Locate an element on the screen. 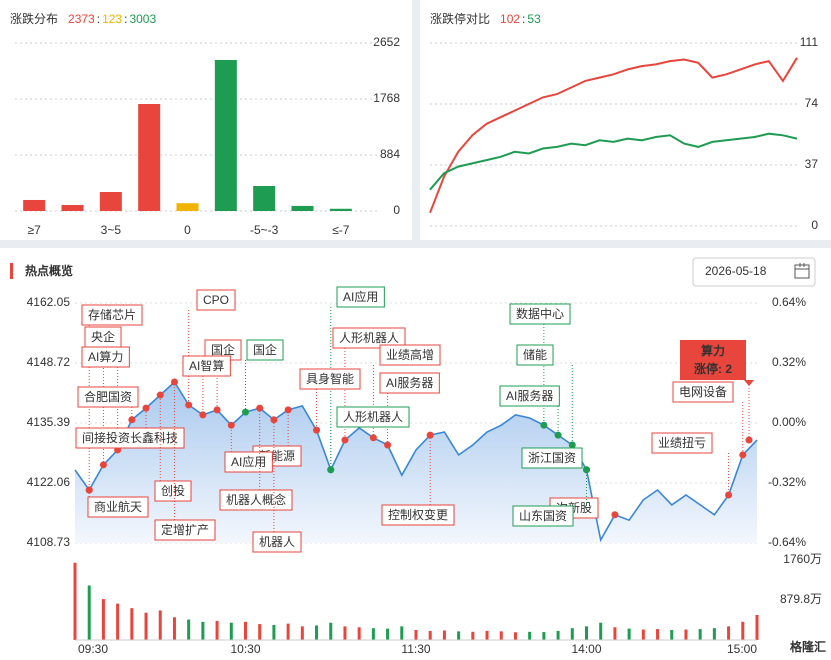 Image resolution: width=831 pixels, height=660 pixels. tag-label: 商业航天 is located at coordinates (118, 506).